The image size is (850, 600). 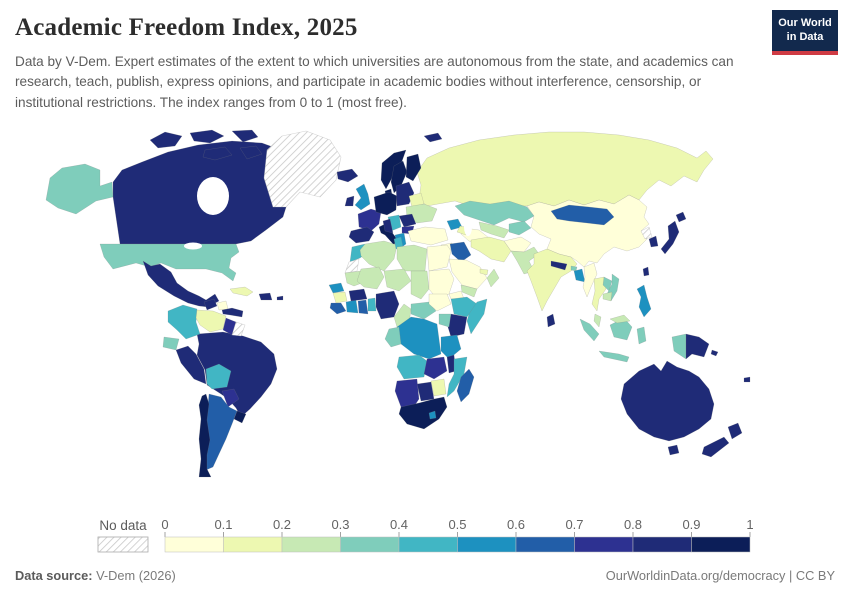 What do you see at coordinates (722, 440) in the screenshot?
I see `country-new-zealand` at bounding box center [722, 440].